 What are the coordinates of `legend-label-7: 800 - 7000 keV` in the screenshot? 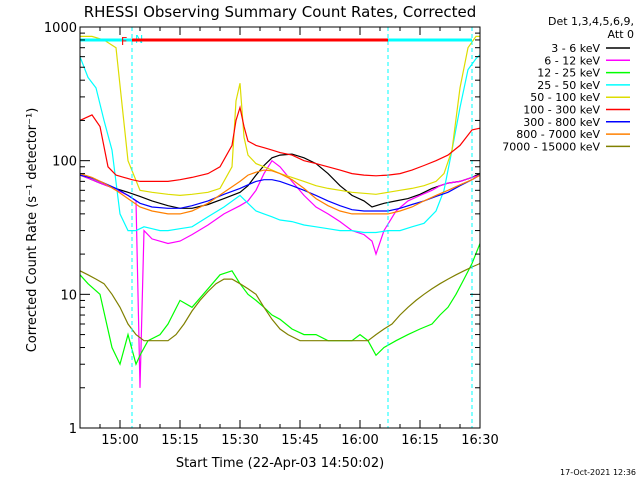 It's located at (558, 134).